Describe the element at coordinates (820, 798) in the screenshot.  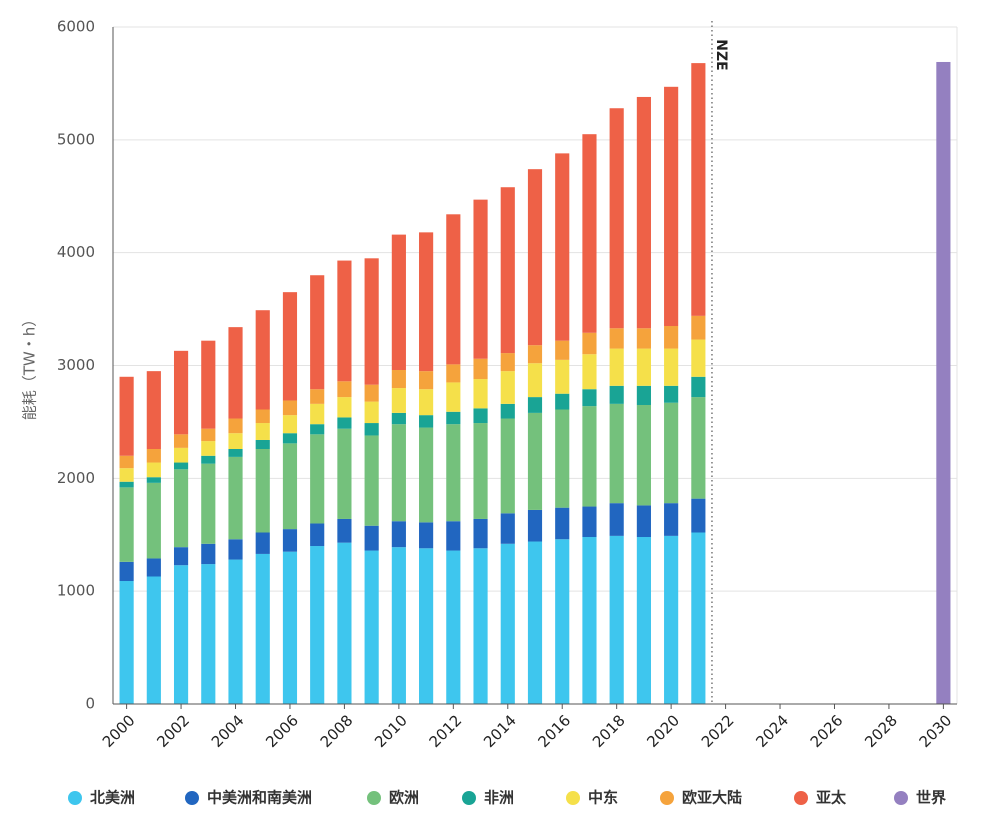
I see `legend-item: 亚太` at that location.